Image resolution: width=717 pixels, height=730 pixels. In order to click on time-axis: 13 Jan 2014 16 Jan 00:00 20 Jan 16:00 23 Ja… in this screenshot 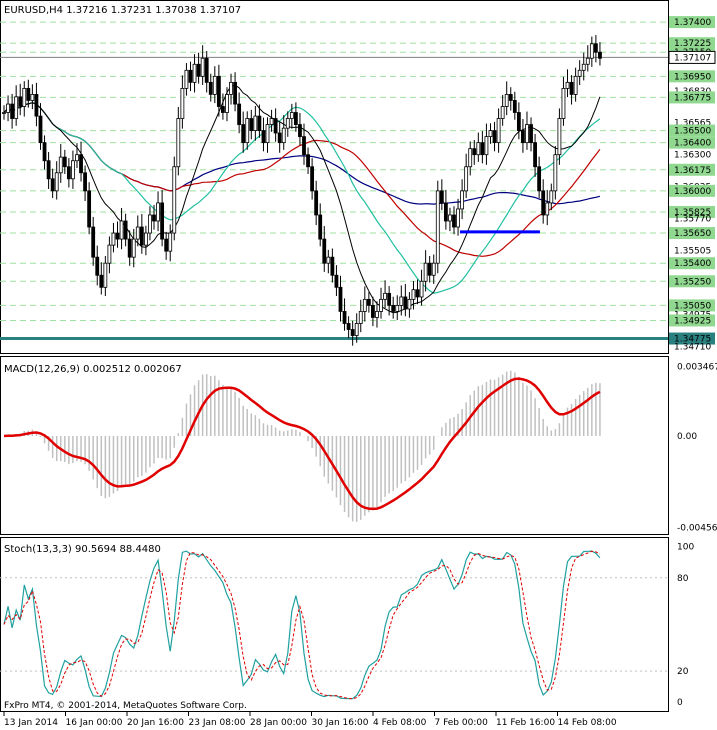, I will do `click(310, 720)`.